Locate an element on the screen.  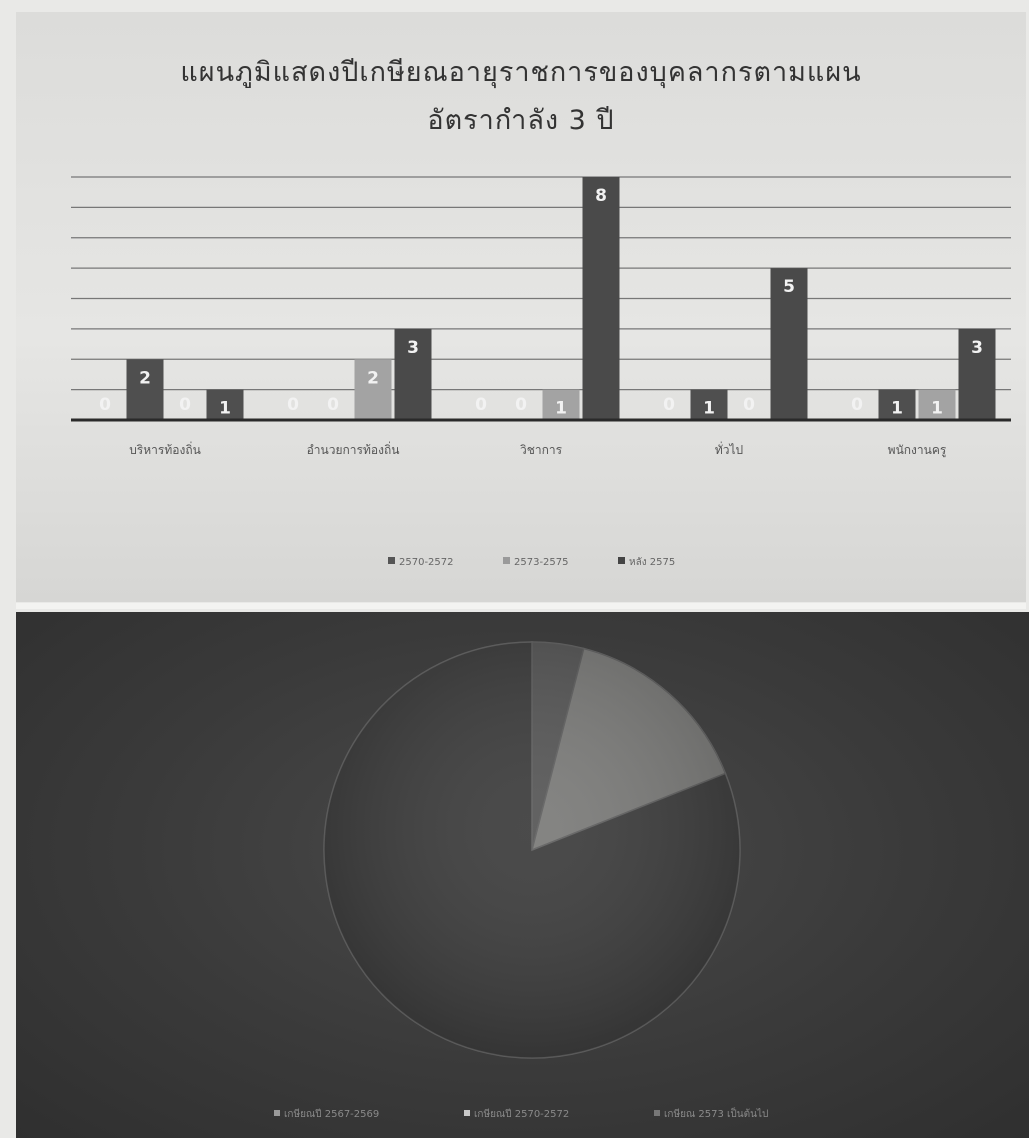
legend-label: 2573-2575 is located at coordinates (541, 562).